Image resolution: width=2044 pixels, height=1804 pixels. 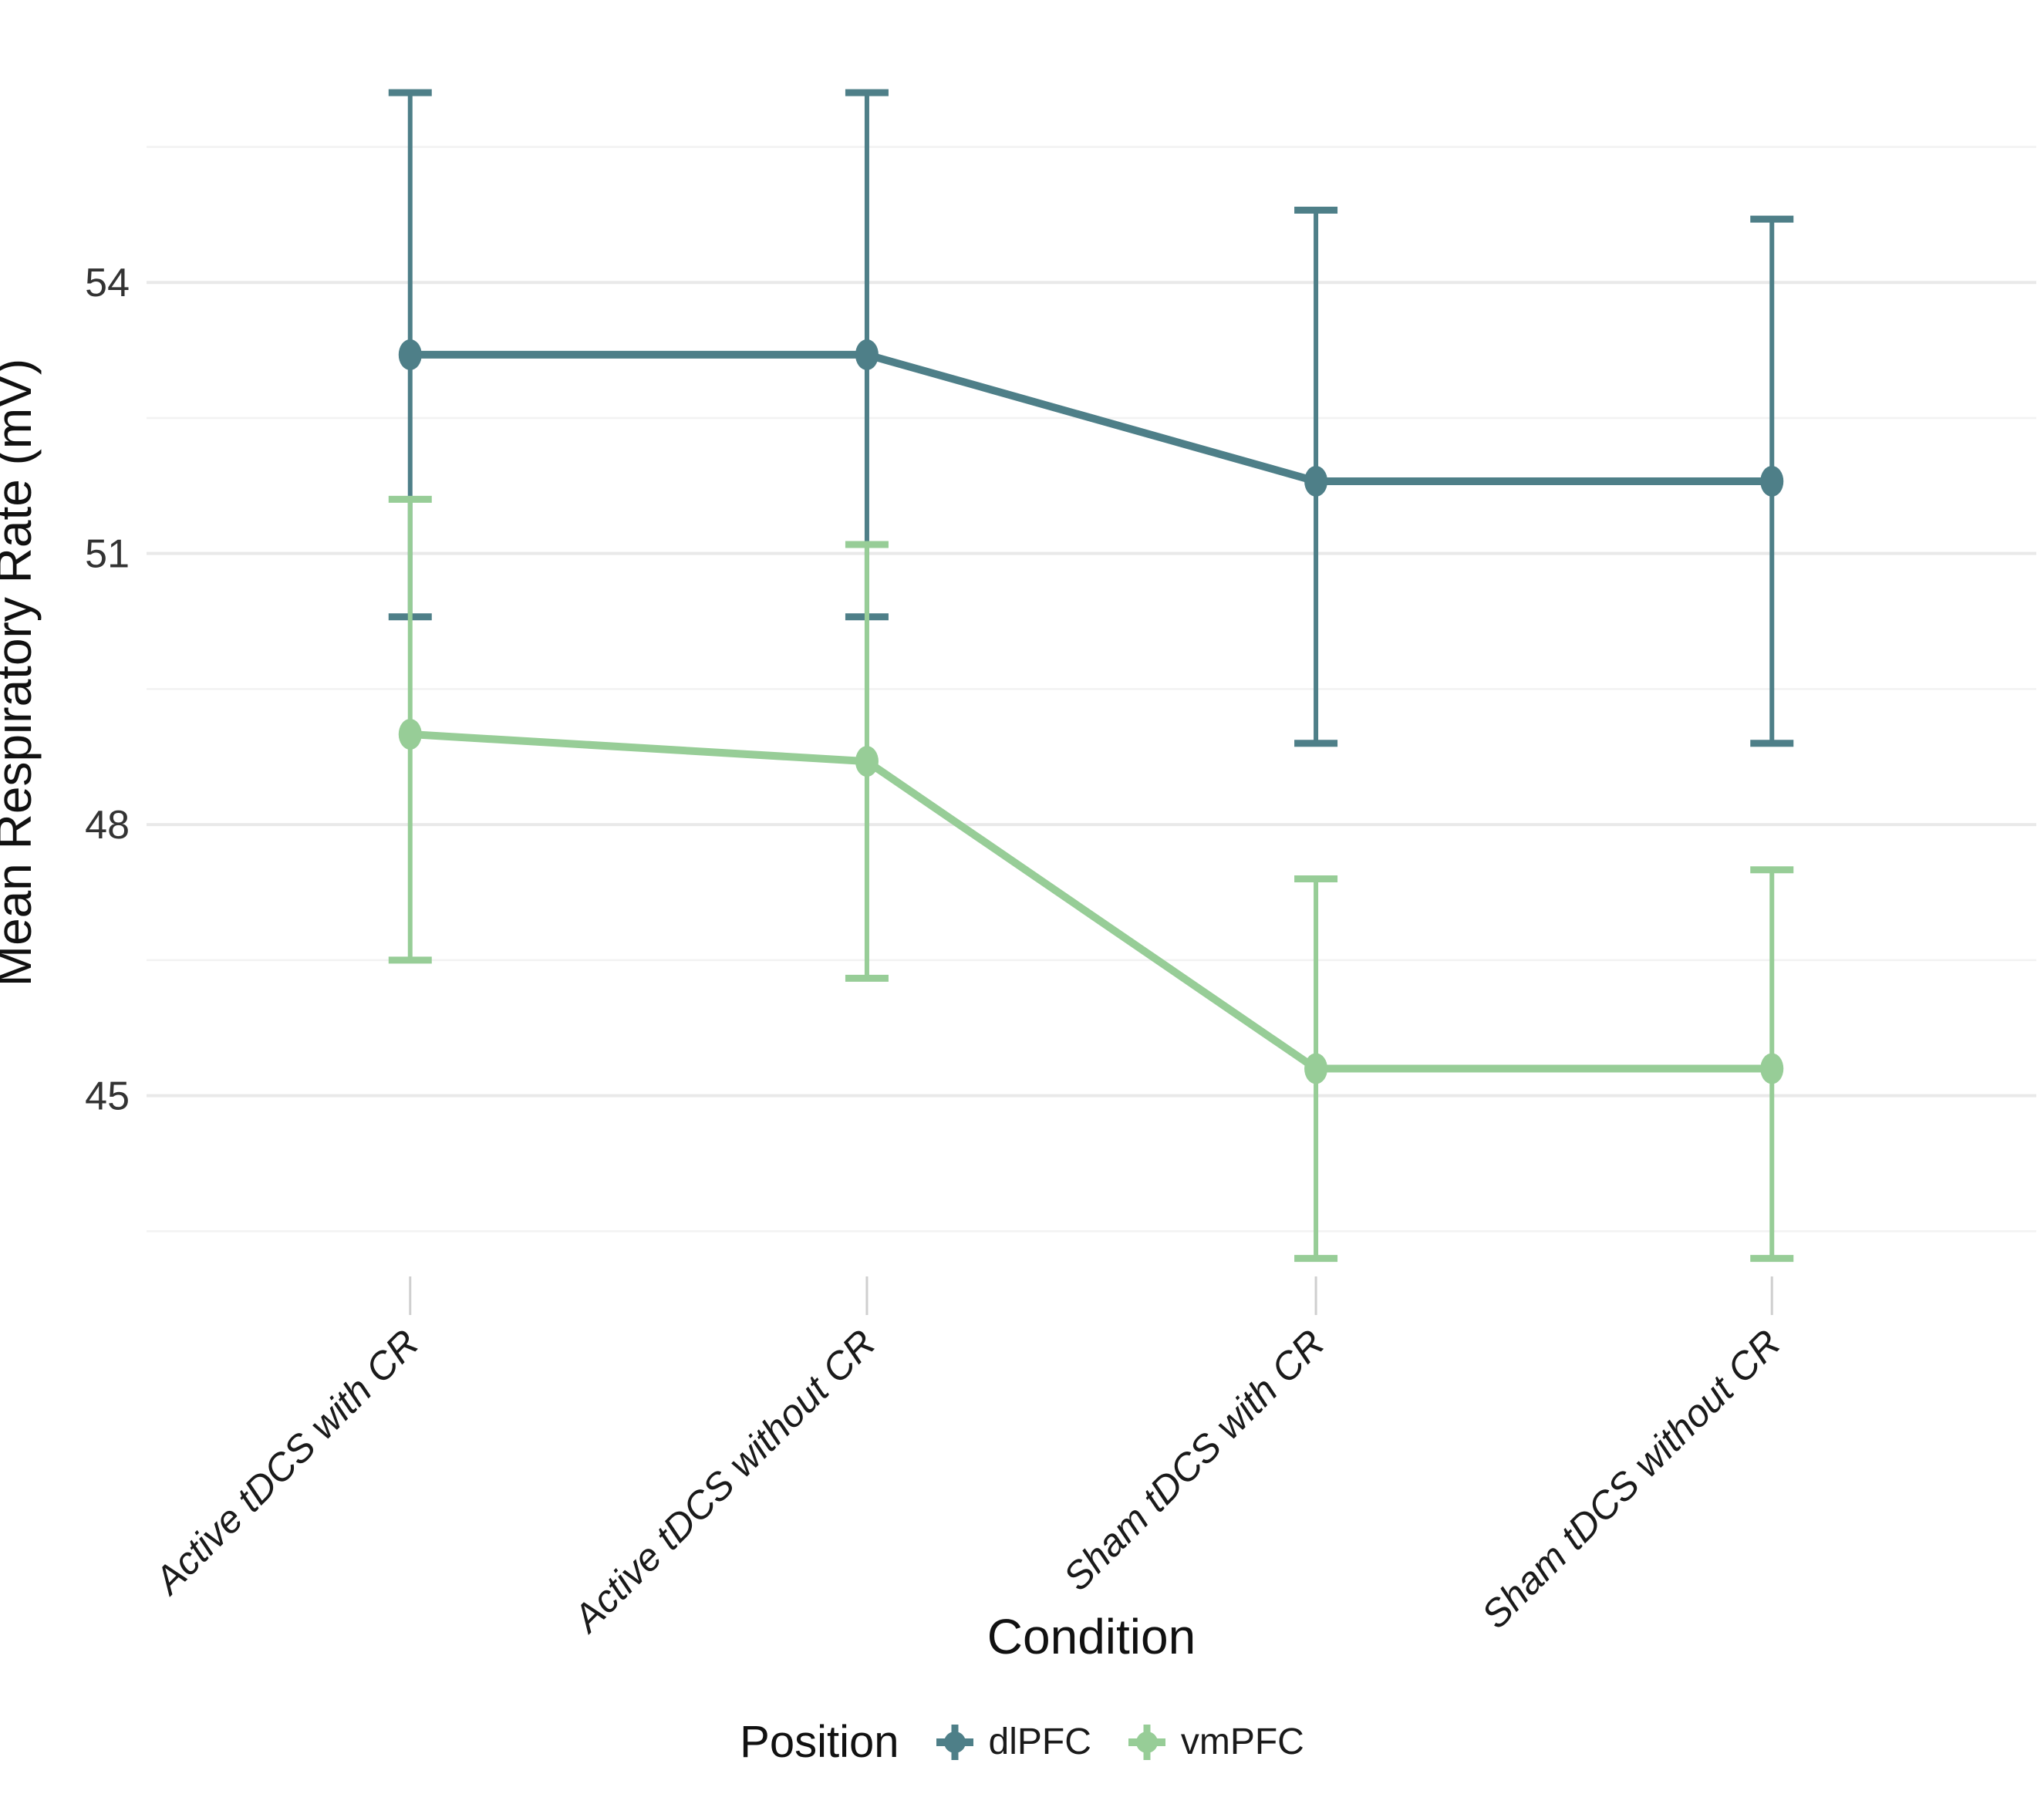 What do you see at coordinates (724, 1481) in the screenshot?
I see `x-category-label: Active tDCS without CR` at bounding box center [724, 1481].